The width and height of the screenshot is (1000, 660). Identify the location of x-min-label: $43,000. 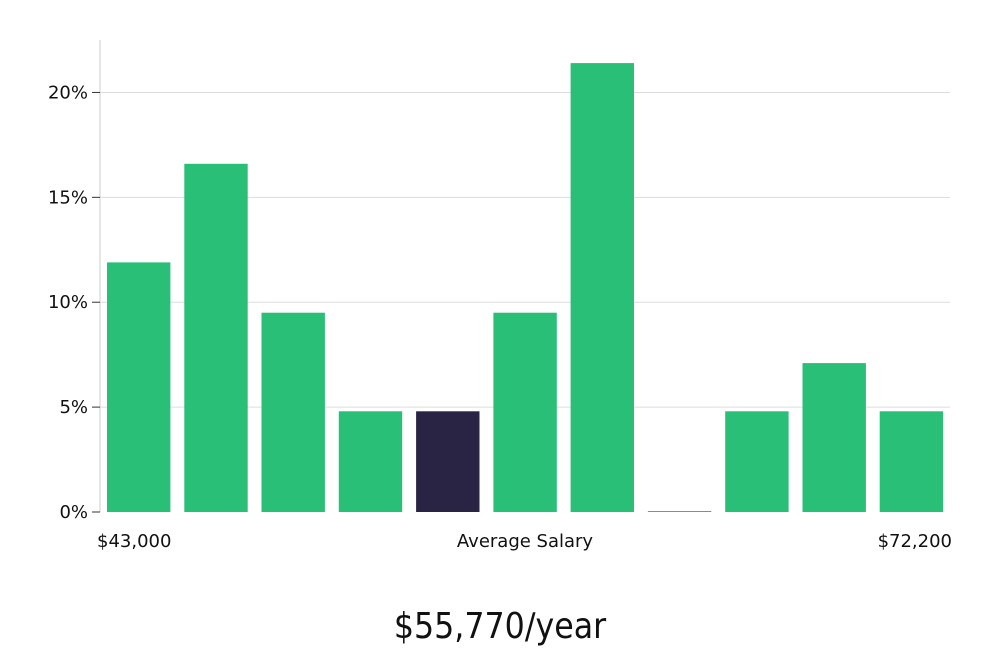
(134, 541).